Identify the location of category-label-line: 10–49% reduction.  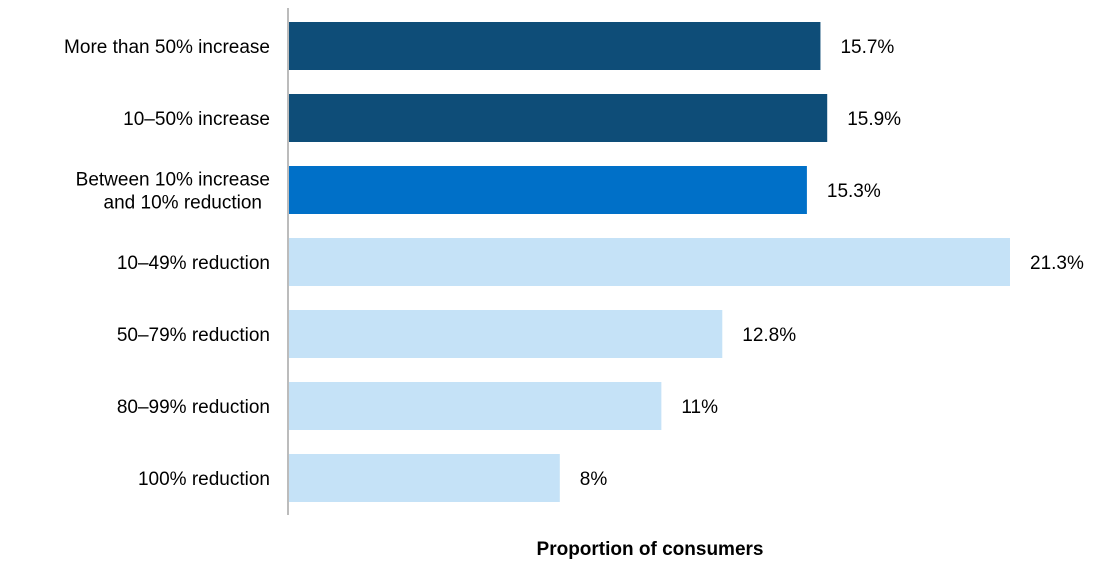
(193, 263).